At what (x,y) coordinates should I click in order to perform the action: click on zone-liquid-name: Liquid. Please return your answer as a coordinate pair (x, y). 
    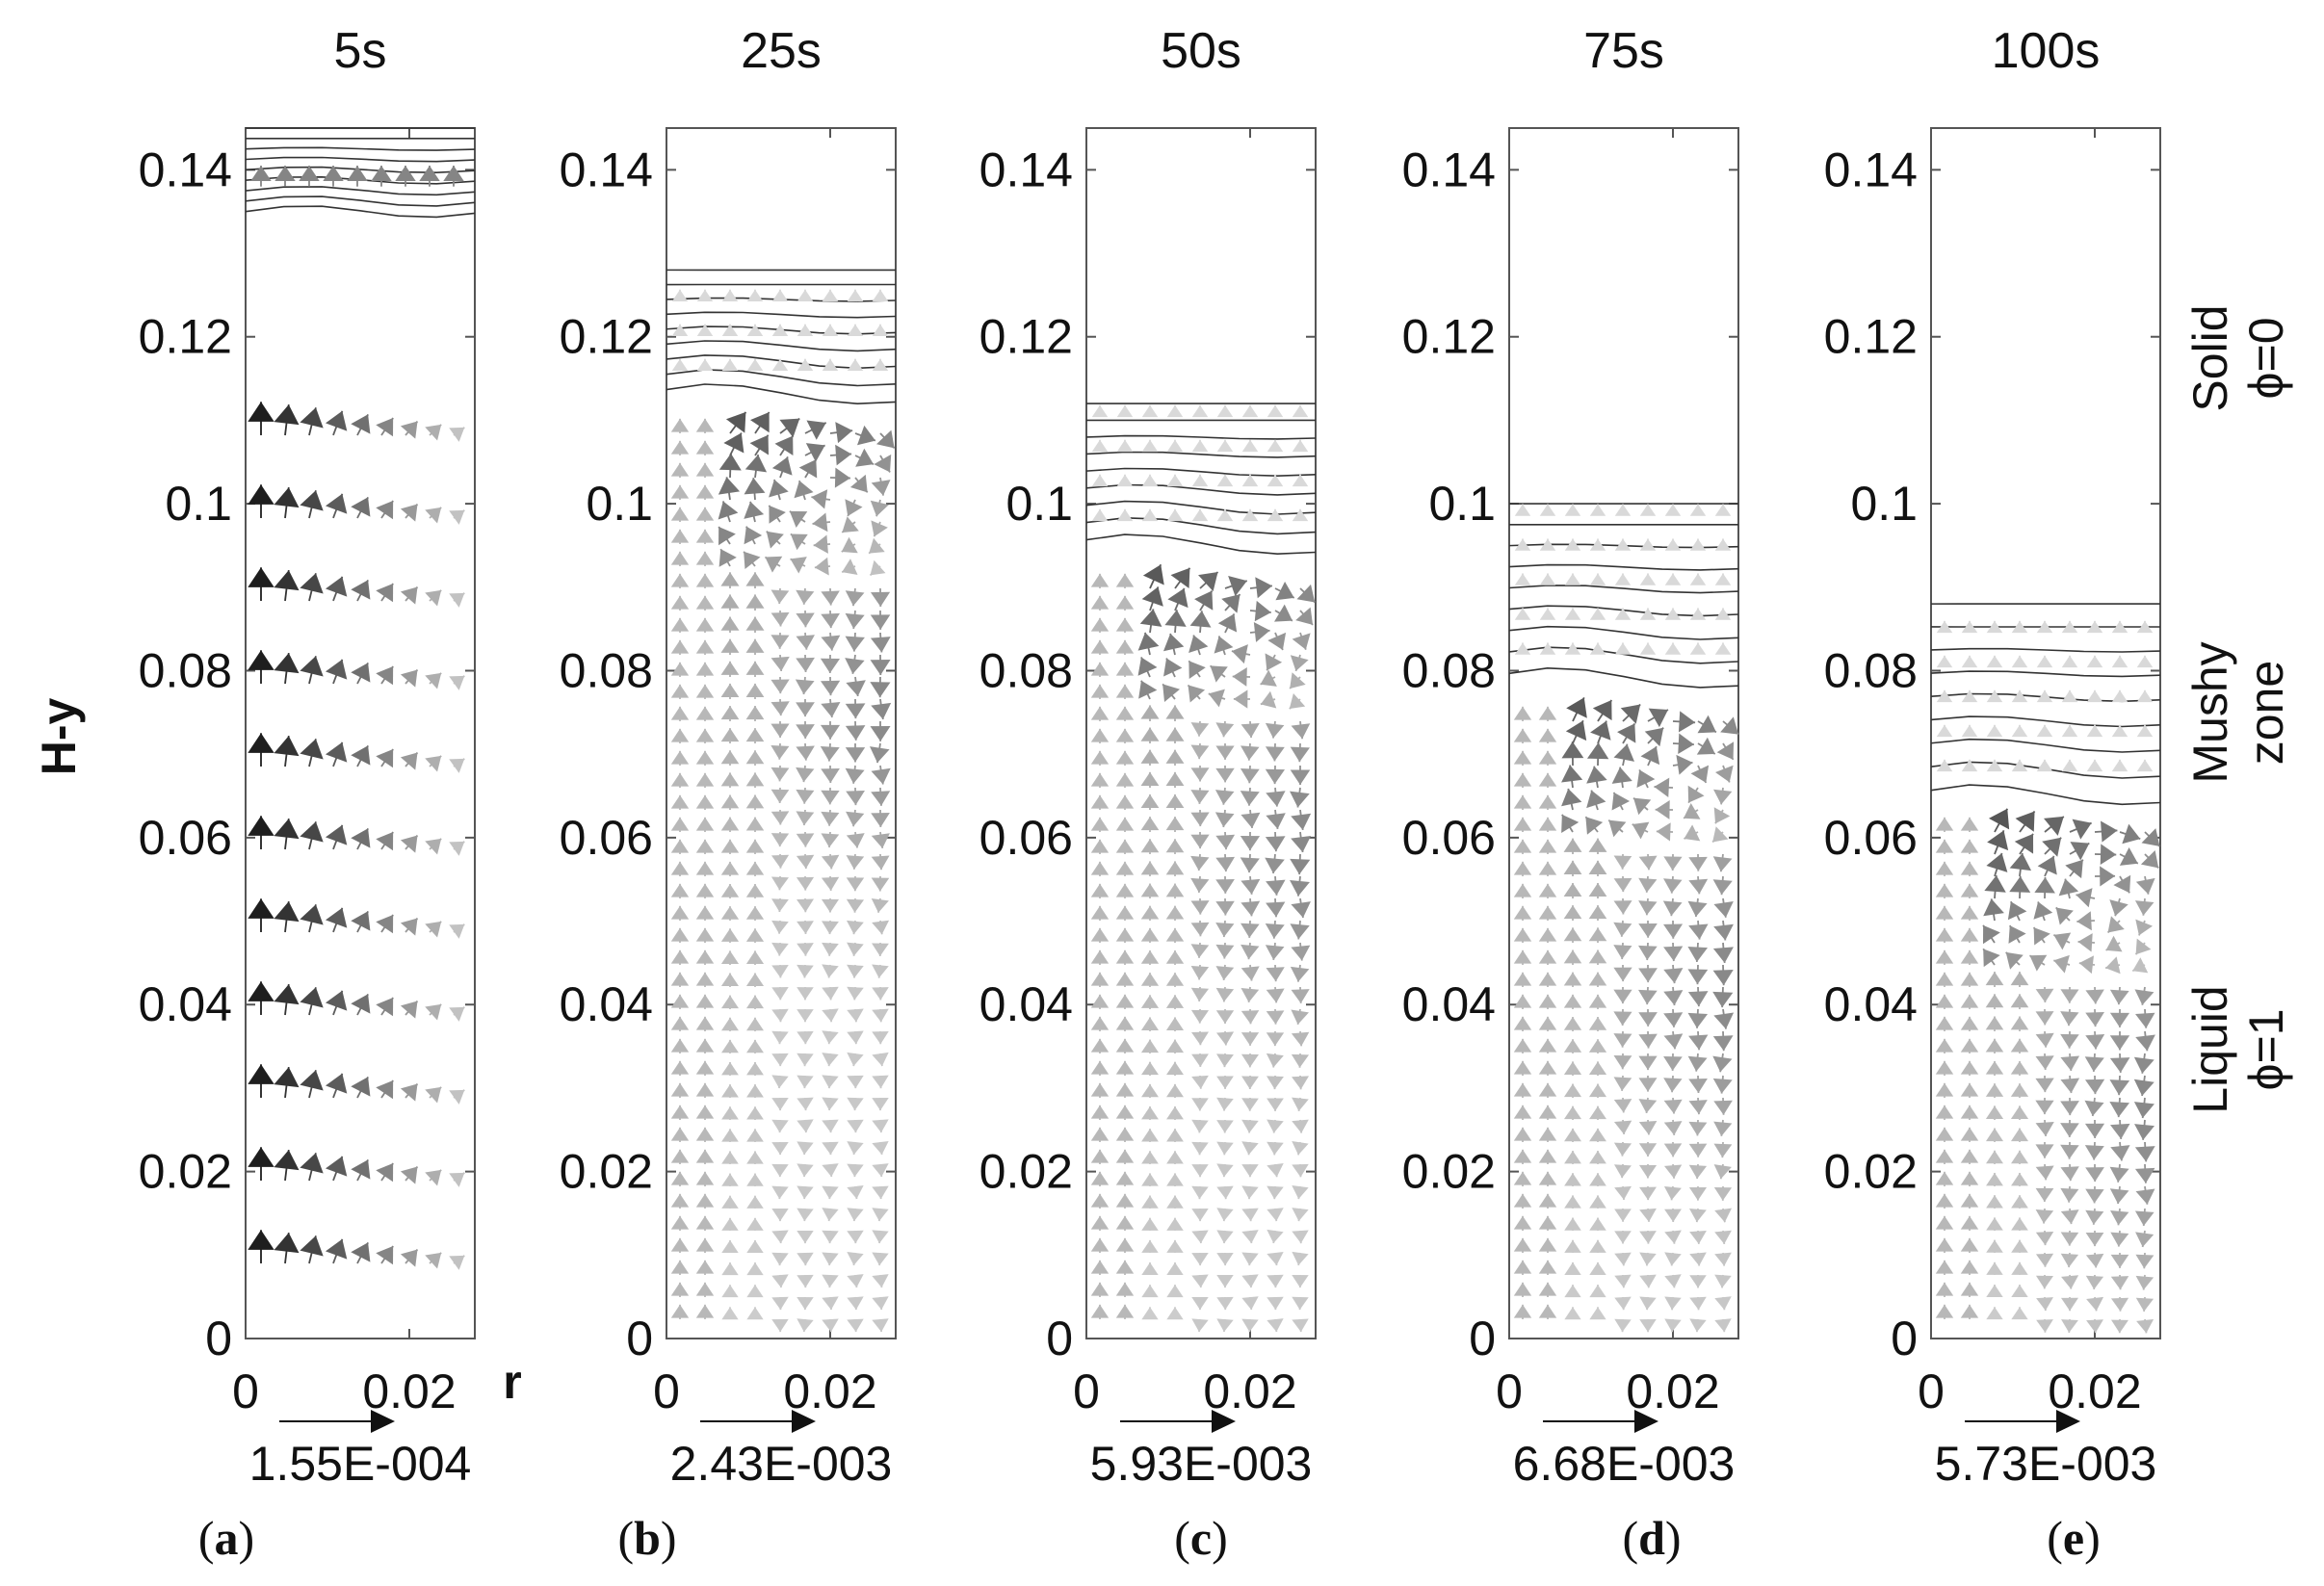
    Looking at the image, I should click on (2210, 1049).